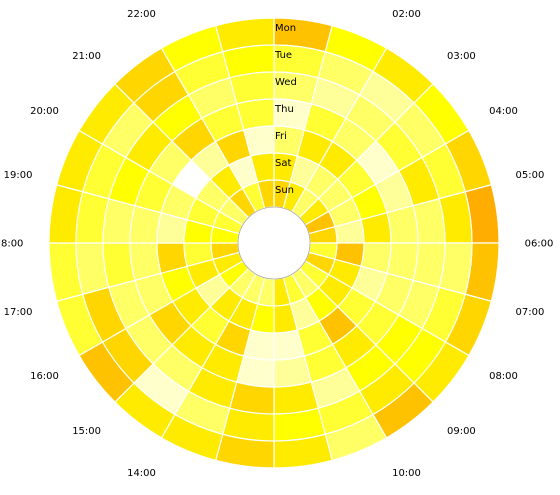 The image size is (560, 495). I want to click on hour-label-21: 21:00, so click(86, 56).